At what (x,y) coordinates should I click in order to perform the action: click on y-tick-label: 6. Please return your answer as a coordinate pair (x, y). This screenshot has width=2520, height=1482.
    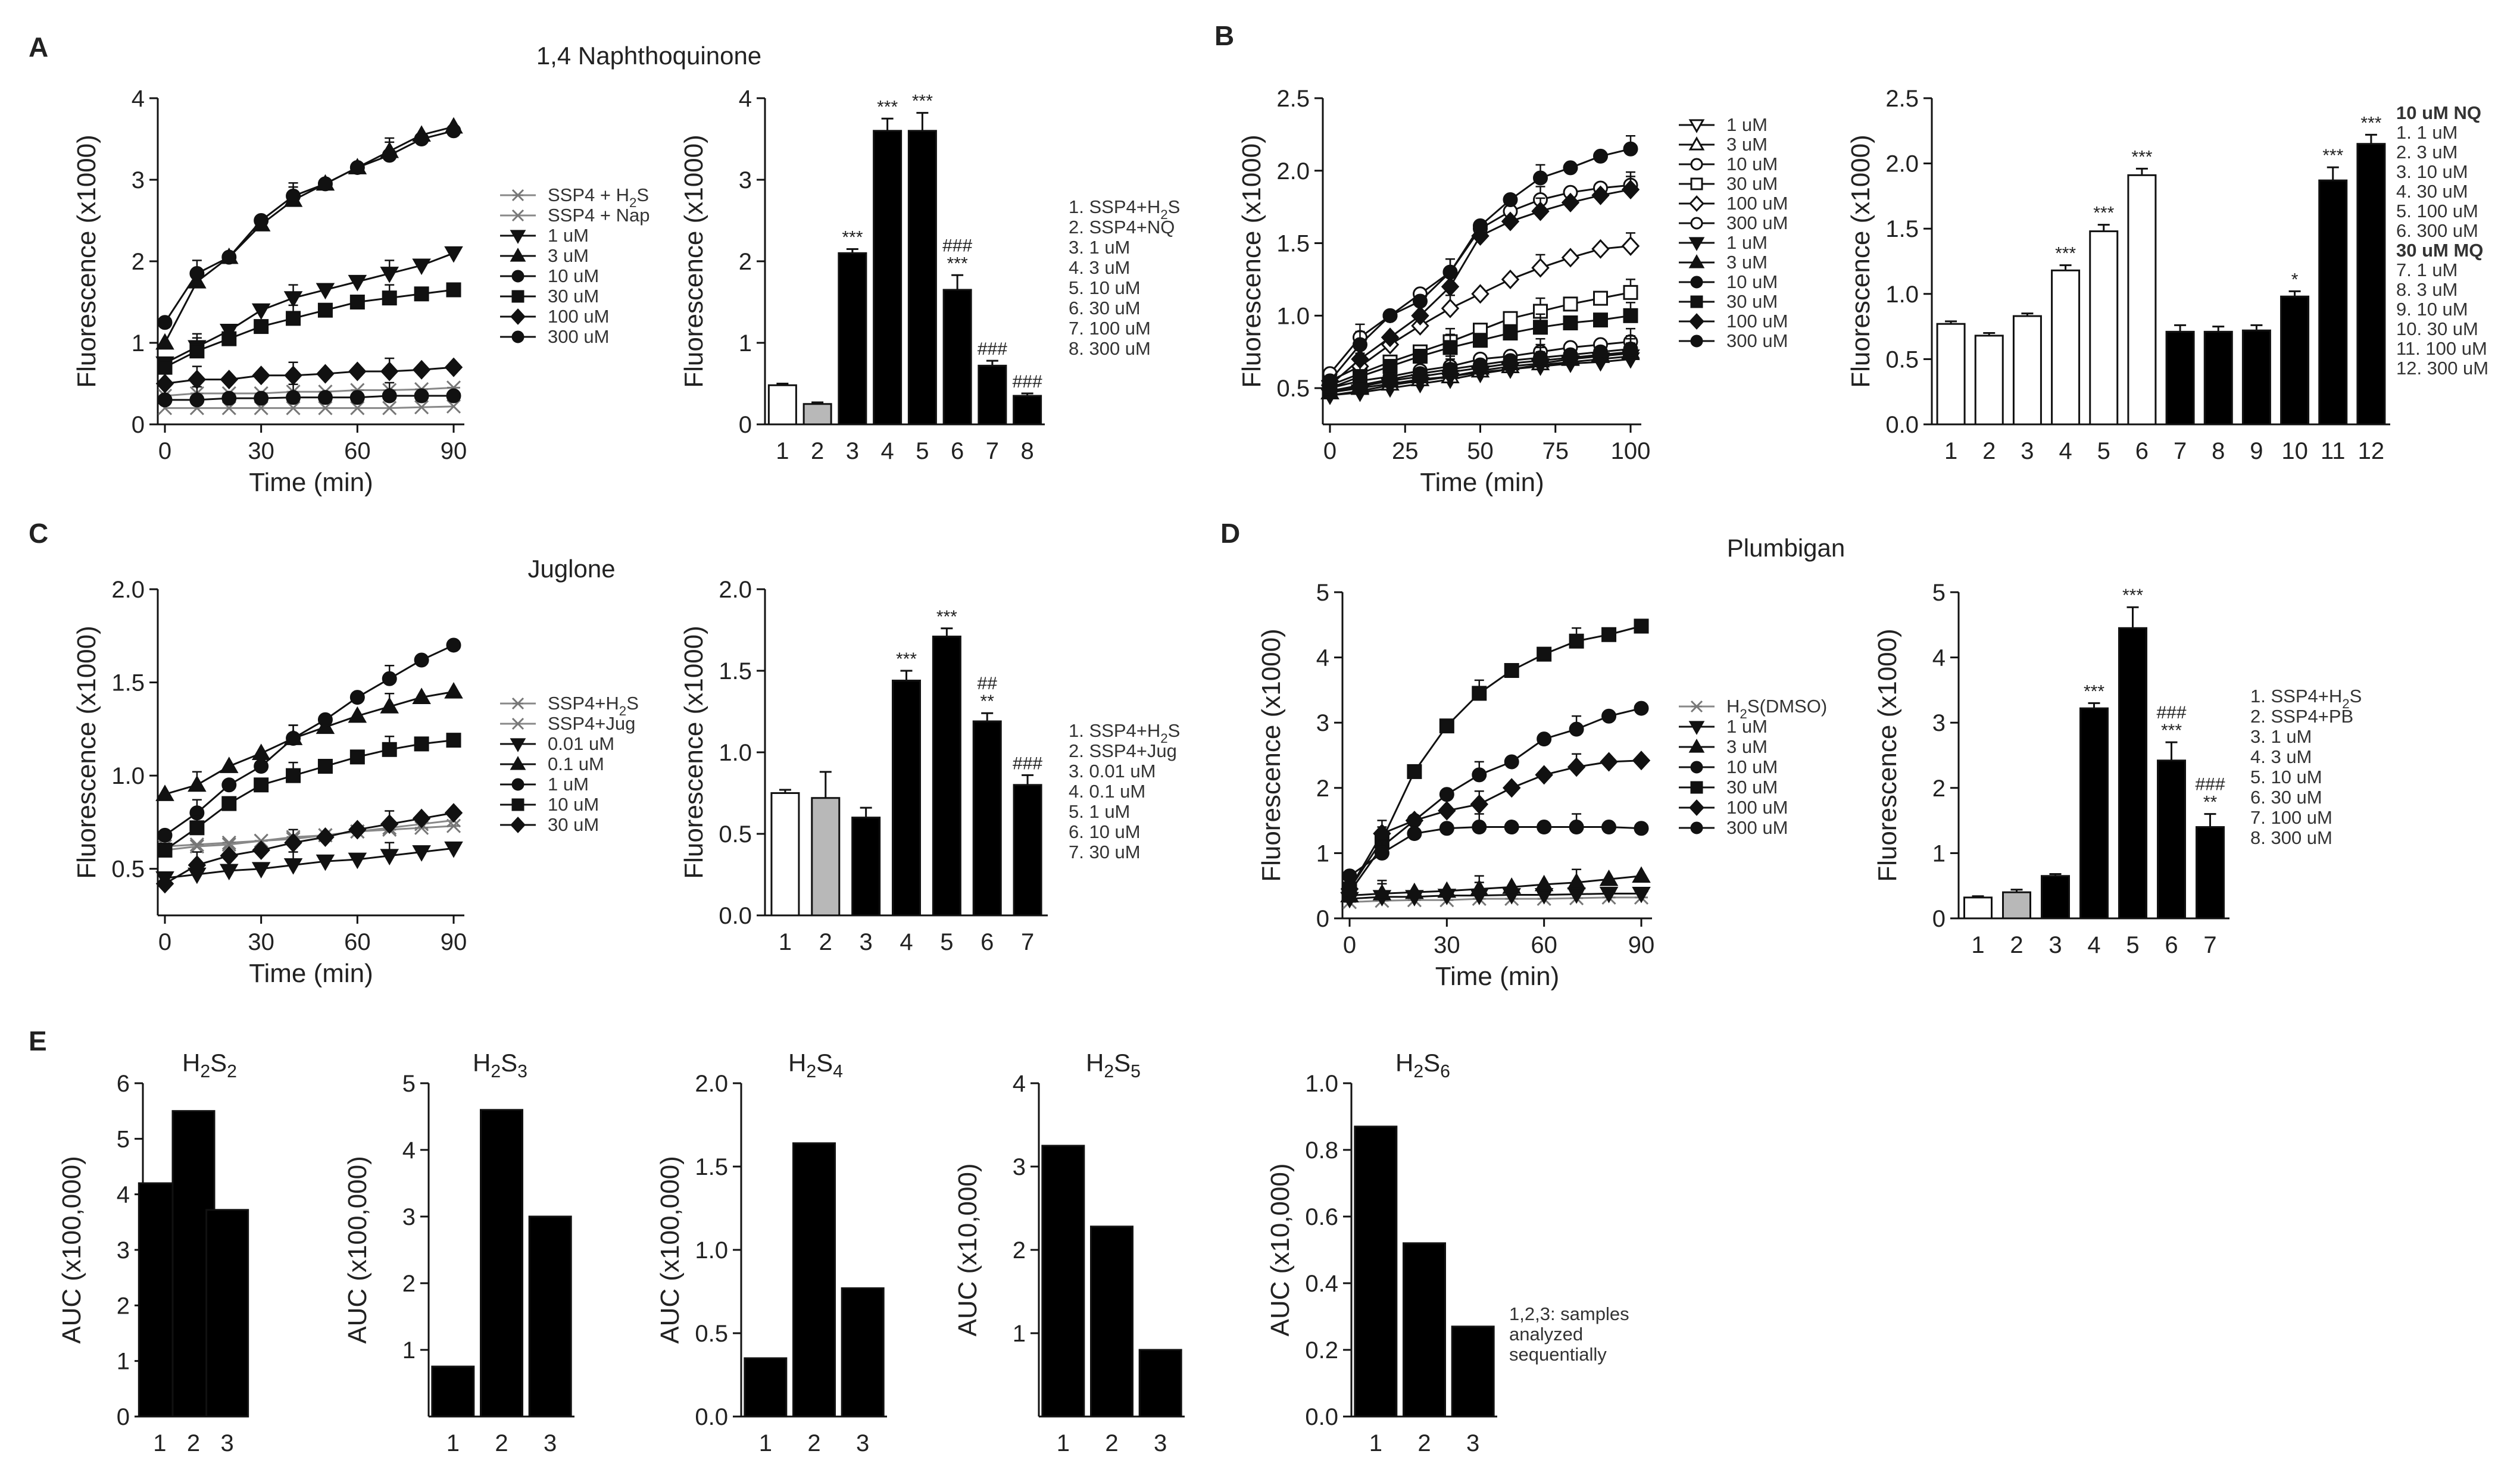
    Looking at the image, I should click on (124, 1084).